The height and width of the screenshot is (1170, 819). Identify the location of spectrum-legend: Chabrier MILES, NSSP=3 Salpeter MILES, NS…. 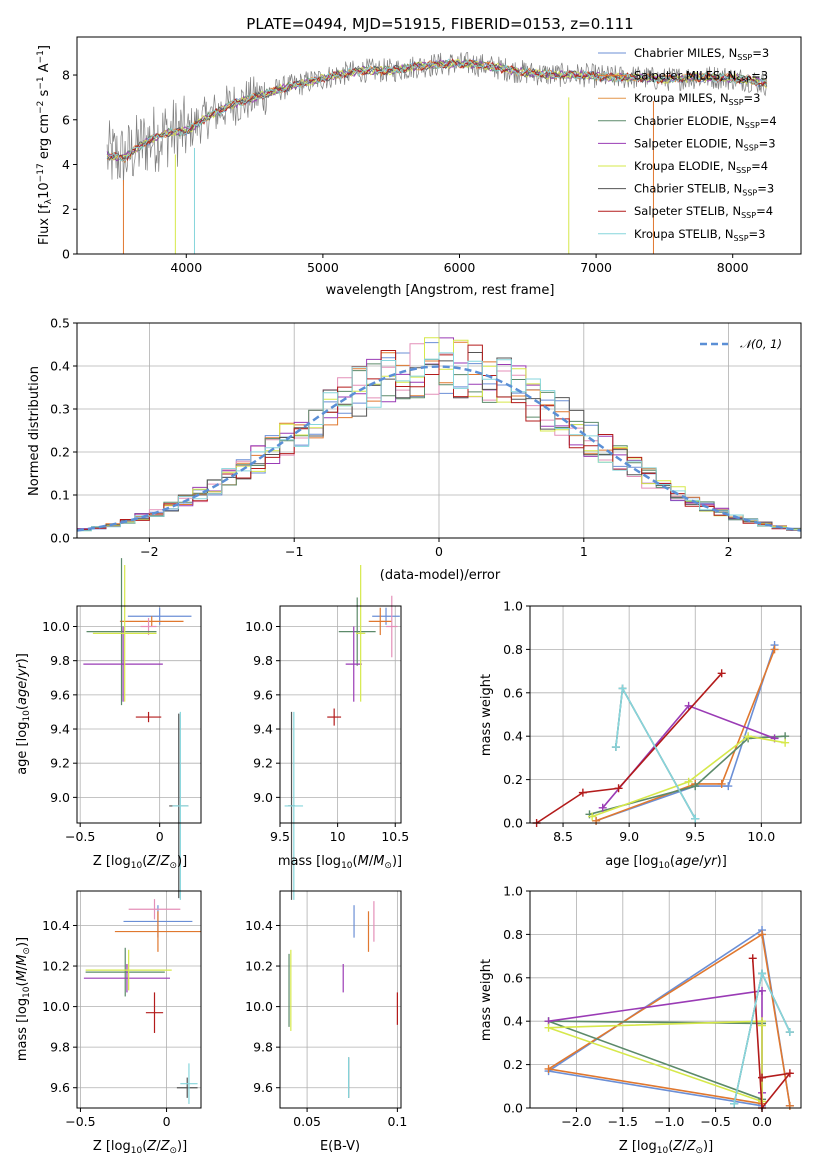
(687, 144).